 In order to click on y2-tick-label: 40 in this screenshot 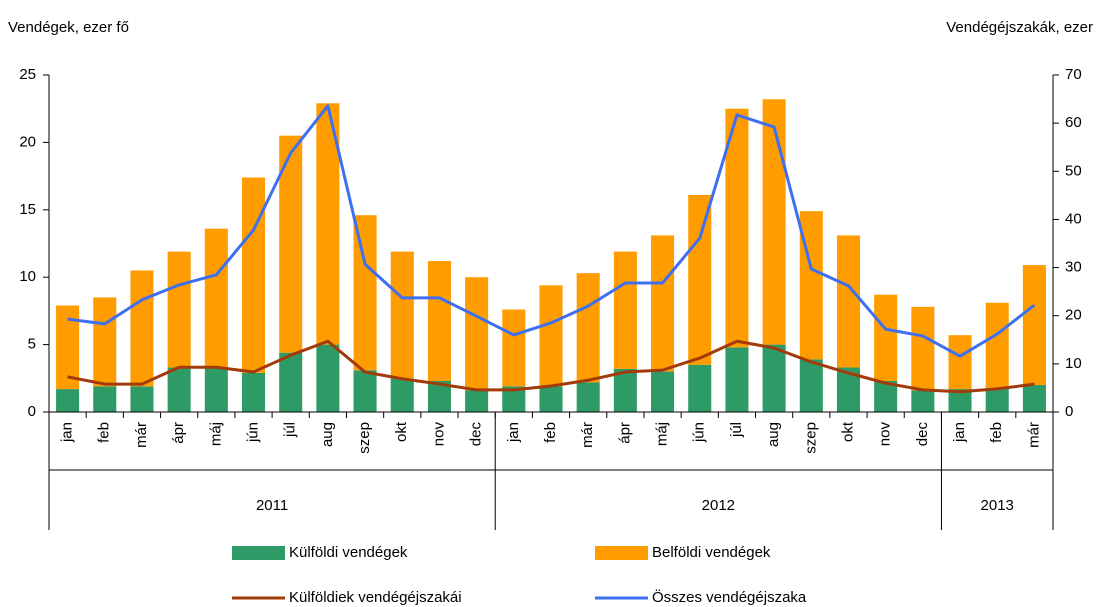, I will do `click(1073, 218)`.